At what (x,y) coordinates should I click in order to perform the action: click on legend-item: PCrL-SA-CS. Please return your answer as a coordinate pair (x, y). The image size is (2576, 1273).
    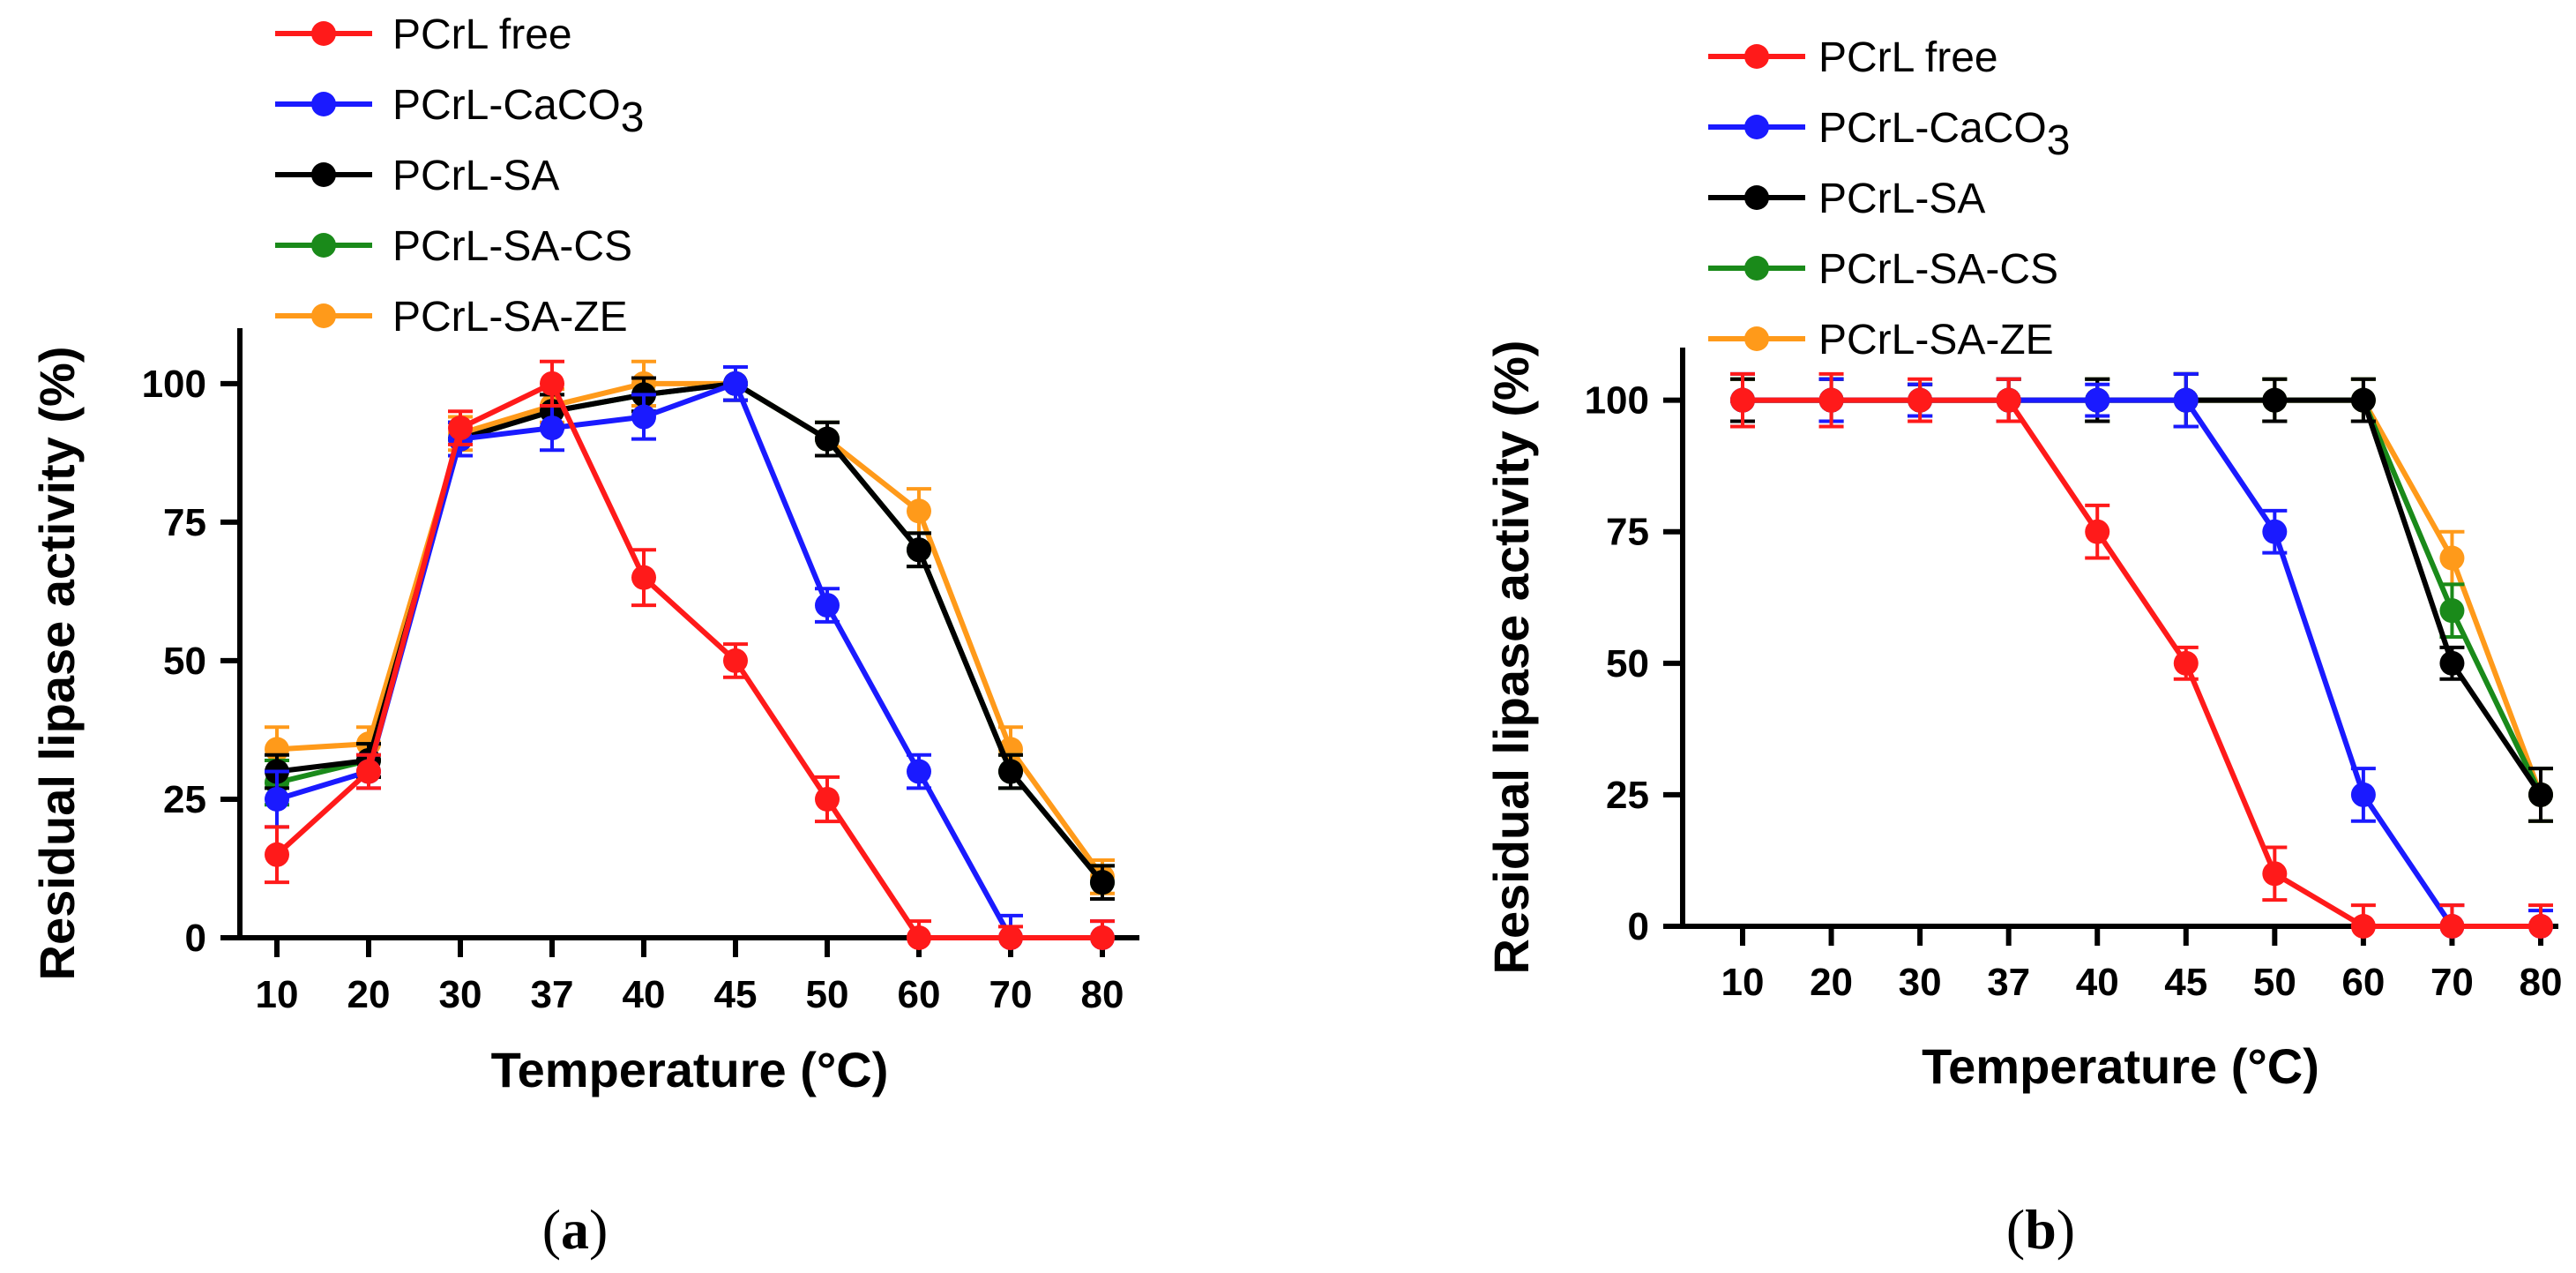
    Looking at the image, I should click on (1883, 269).